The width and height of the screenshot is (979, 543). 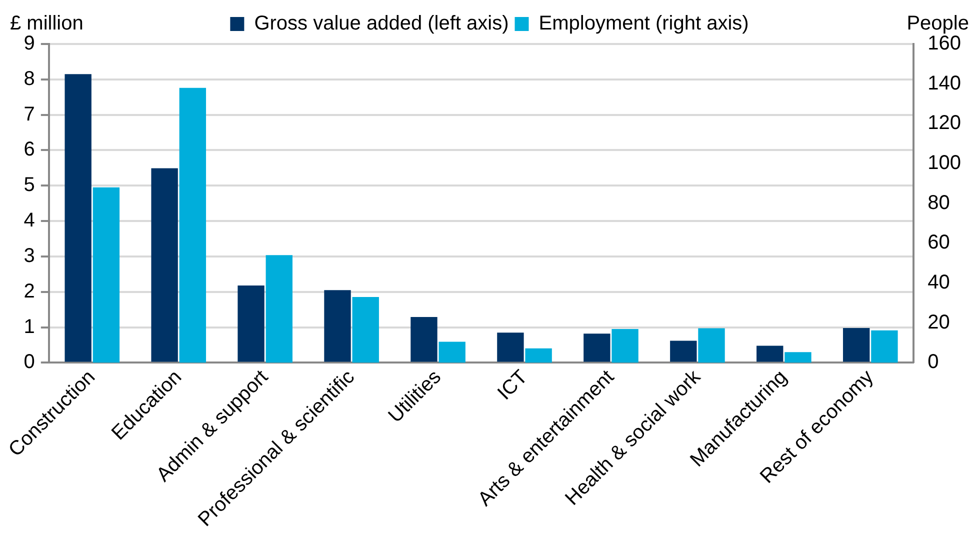 I want to click on y-tick-label: 5, so click(x=29, y=185).